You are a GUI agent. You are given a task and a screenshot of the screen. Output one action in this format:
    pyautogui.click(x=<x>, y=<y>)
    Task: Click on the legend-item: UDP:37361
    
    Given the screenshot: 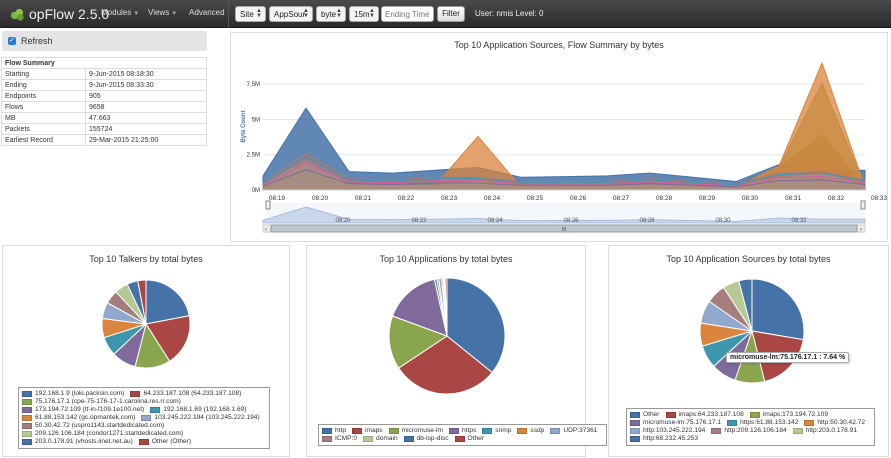 What is the action you would take?
    pyautogui.click(x=573, y=431)
    